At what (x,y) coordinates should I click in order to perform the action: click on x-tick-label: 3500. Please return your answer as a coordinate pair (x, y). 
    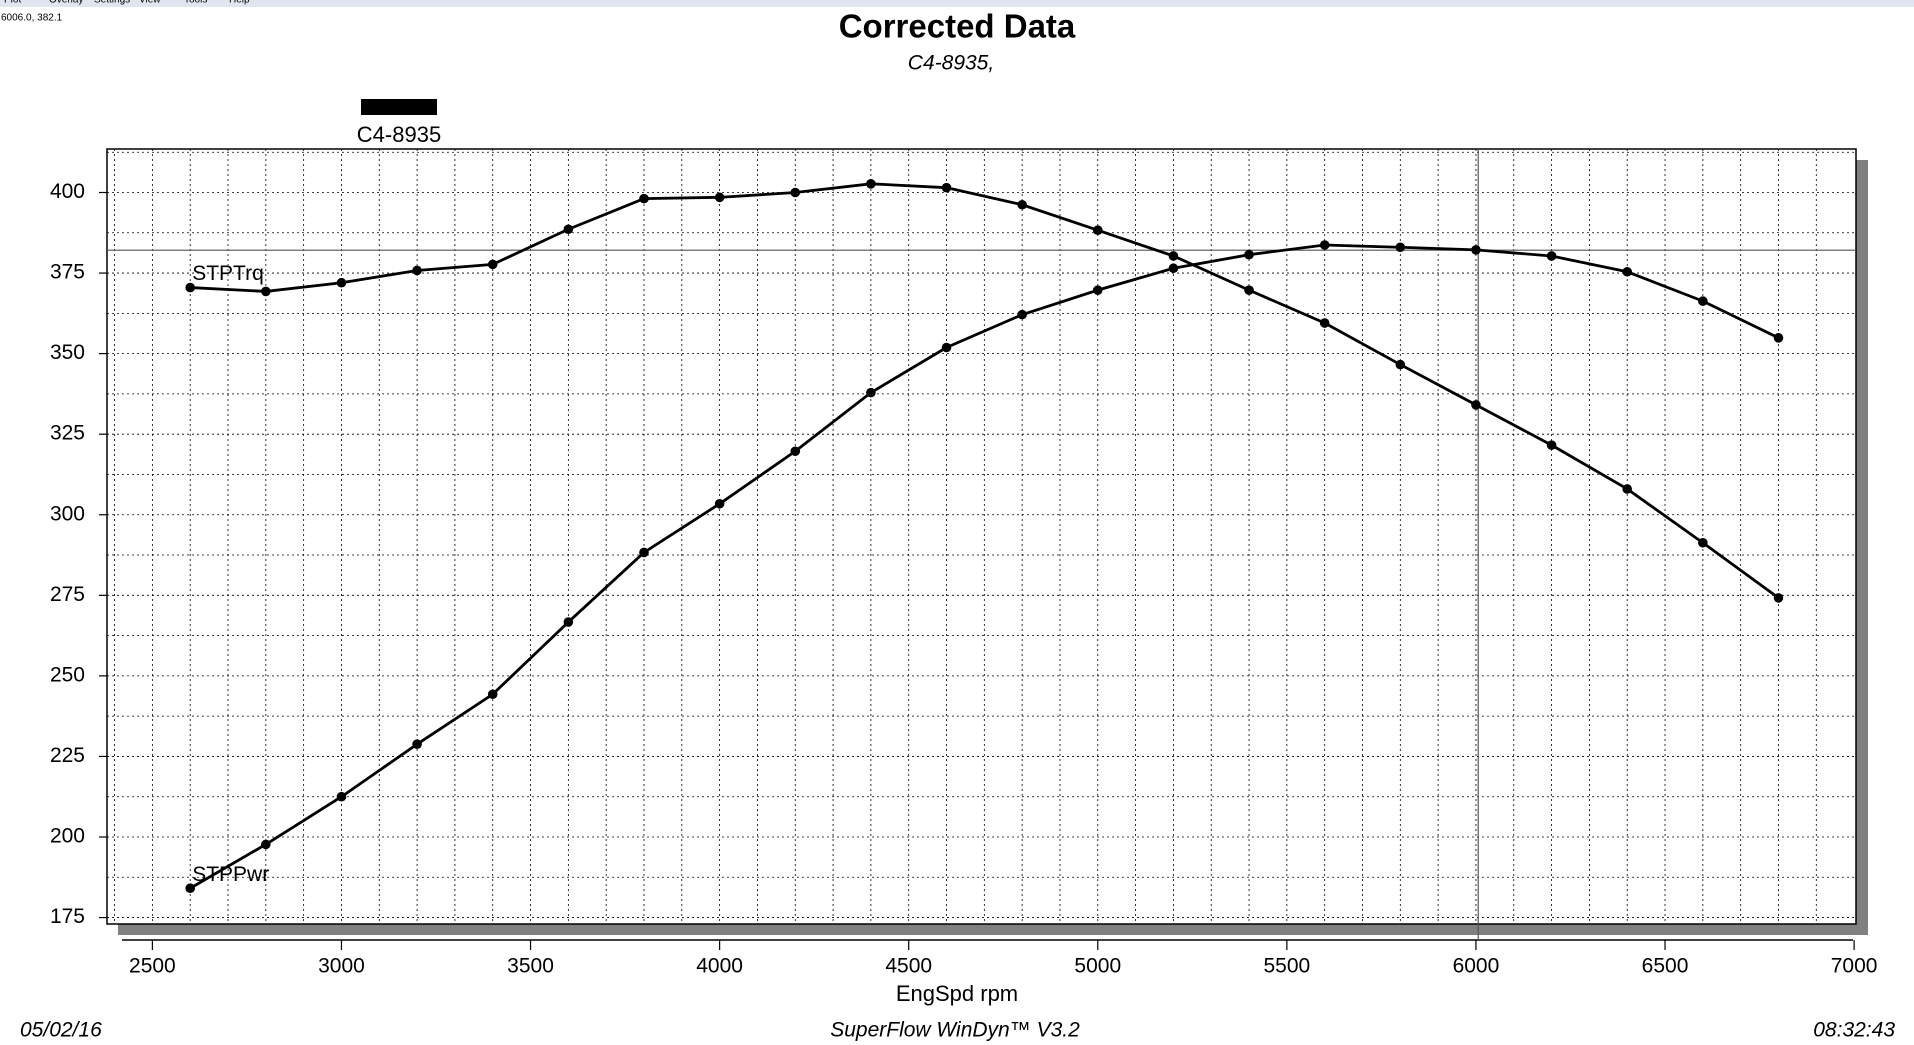
    Looking at the image, I should click on (530, 966).